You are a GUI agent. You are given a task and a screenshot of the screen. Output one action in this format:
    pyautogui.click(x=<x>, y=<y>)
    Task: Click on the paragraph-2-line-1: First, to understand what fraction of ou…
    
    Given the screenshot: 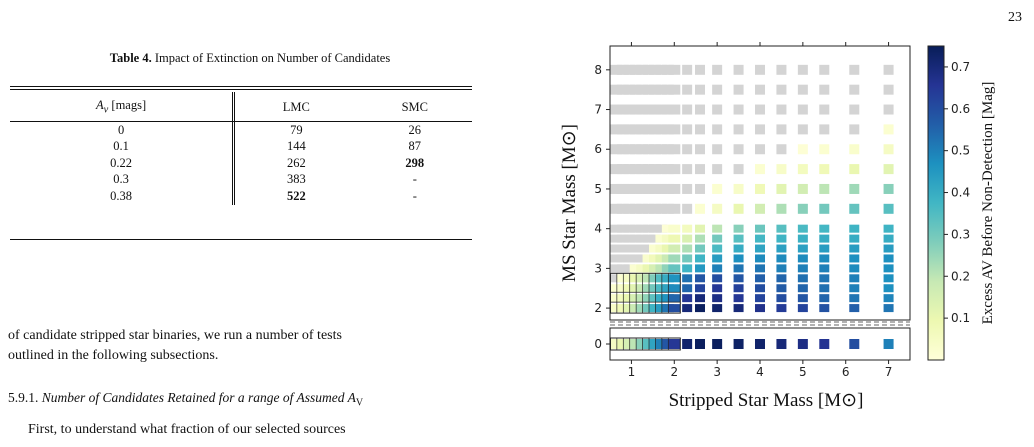 What is the action you would take?
    pyautogui.click(x=187, y=429)
    